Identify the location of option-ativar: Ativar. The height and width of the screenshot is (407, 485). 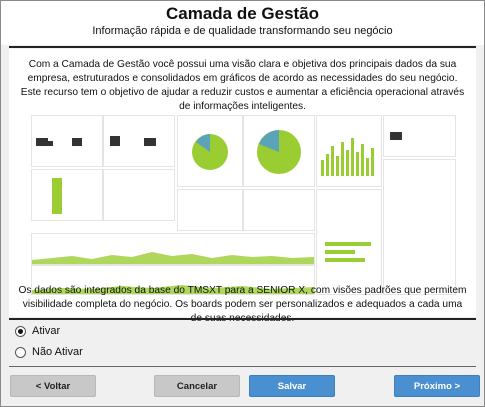
(37, 331).